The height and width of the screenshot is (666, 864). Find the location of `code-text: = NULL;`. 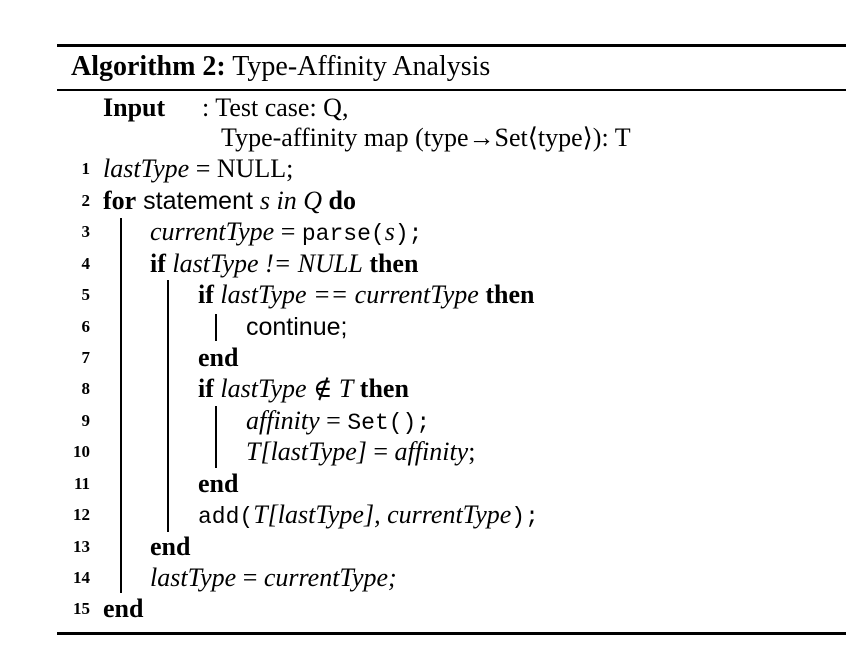

code-text: = NULL; is located at coordinates (241, 168).